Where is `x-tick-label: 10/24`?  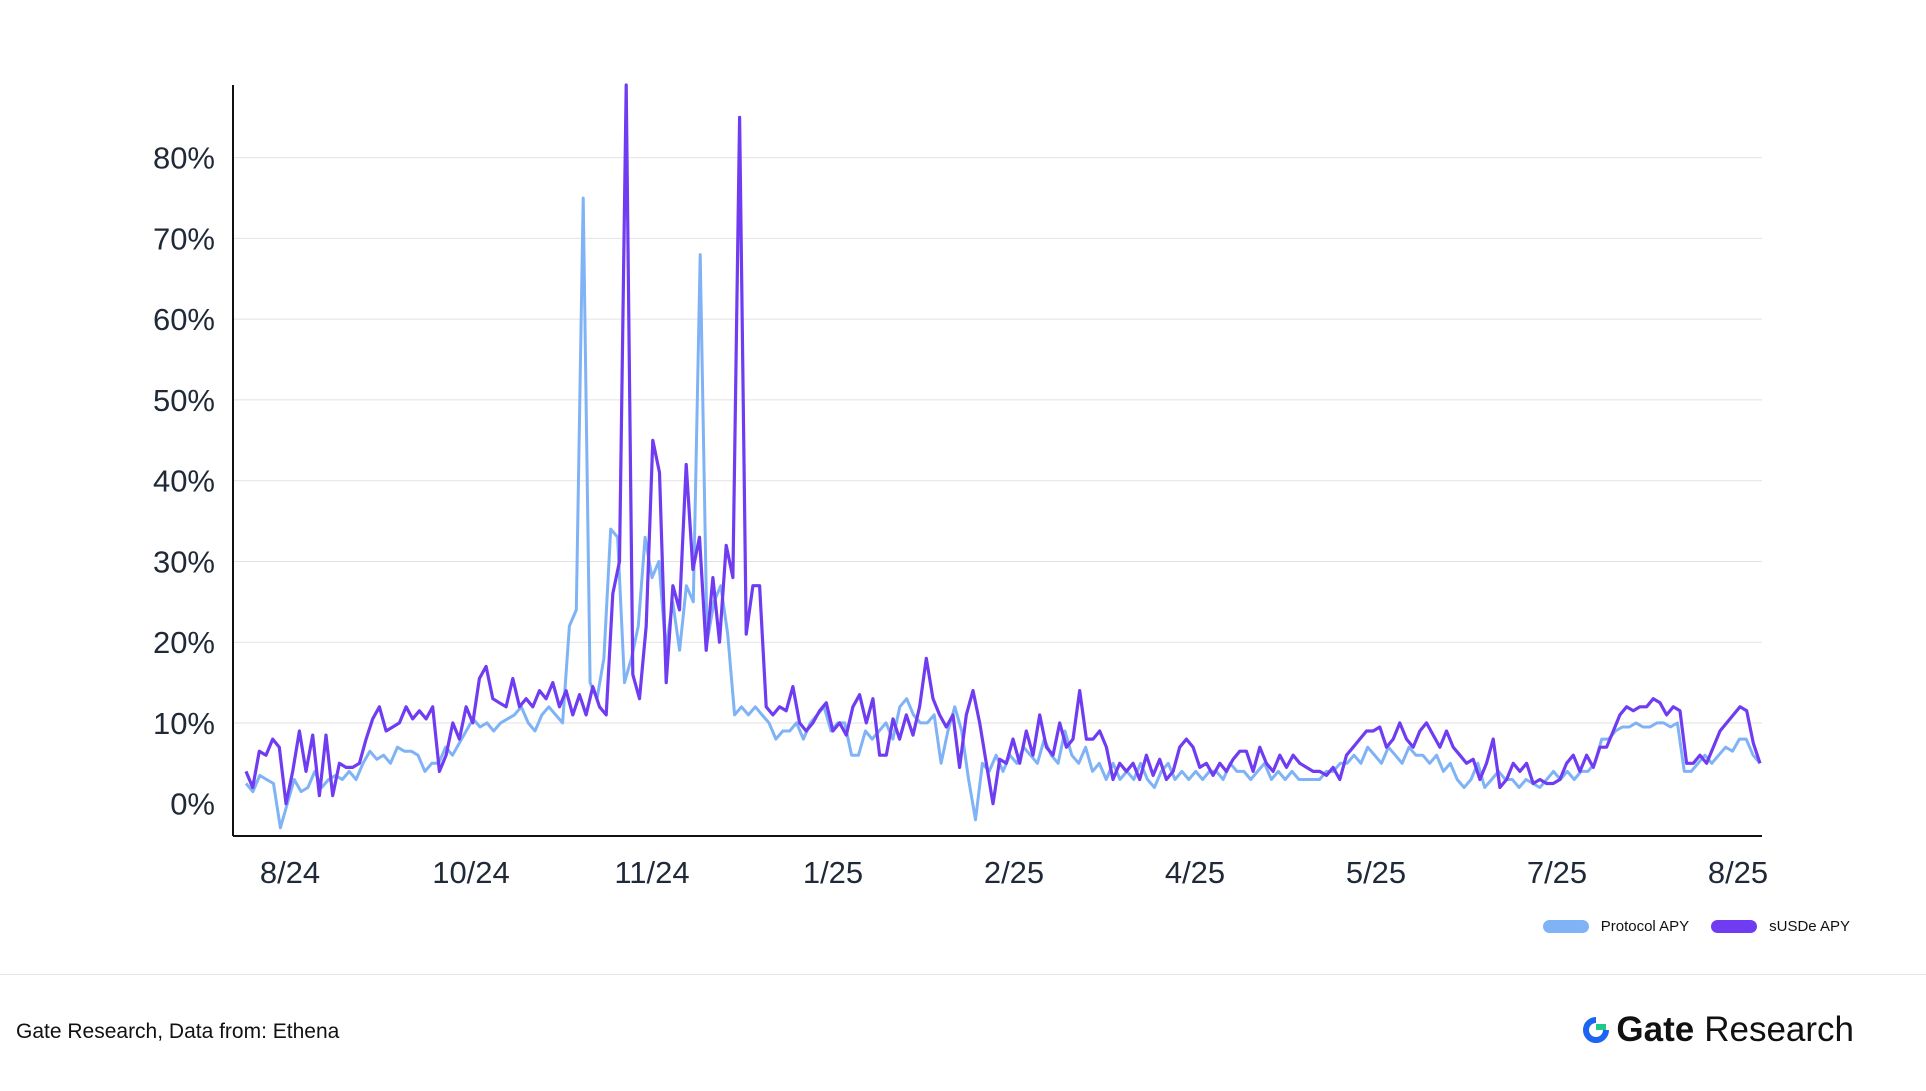
x-tick-label: 10/24 is located at coordinates (471, 872).